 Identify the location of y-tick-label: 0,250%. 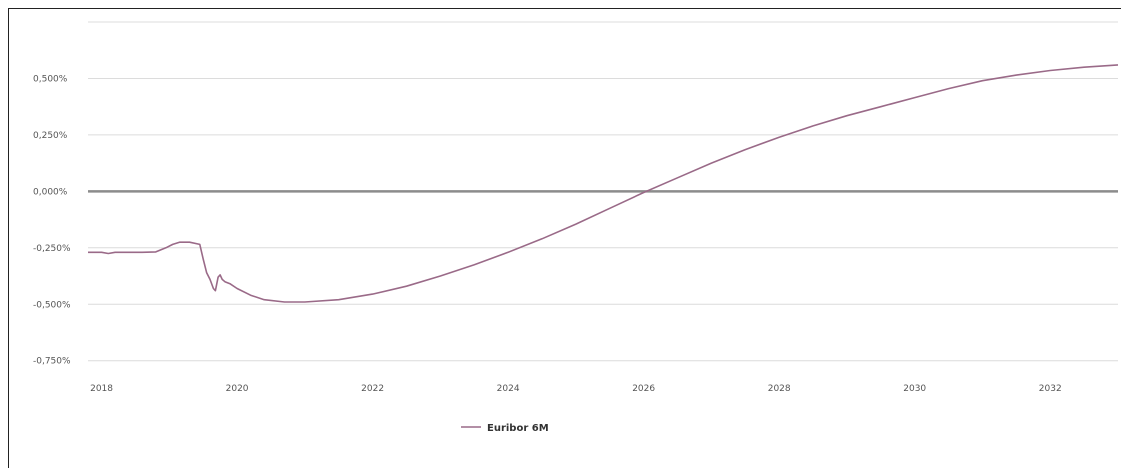
(50, 136).